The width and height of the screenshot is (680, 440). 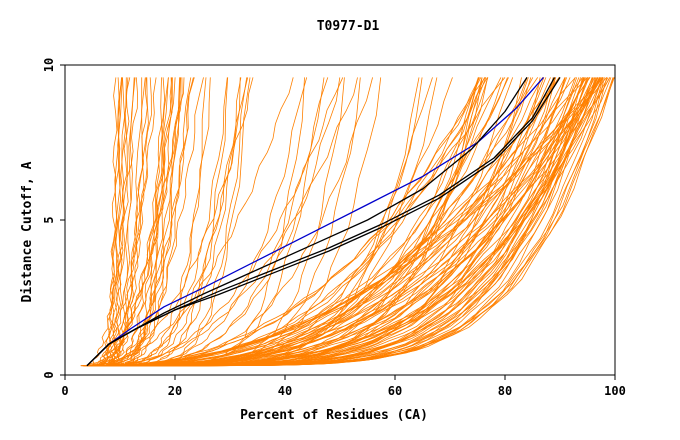 What do you see at coordinates (27, 231) in the screenshot?
I see `y-axis-label: Distance Cutoff, A` at bounding box center [27, 231].